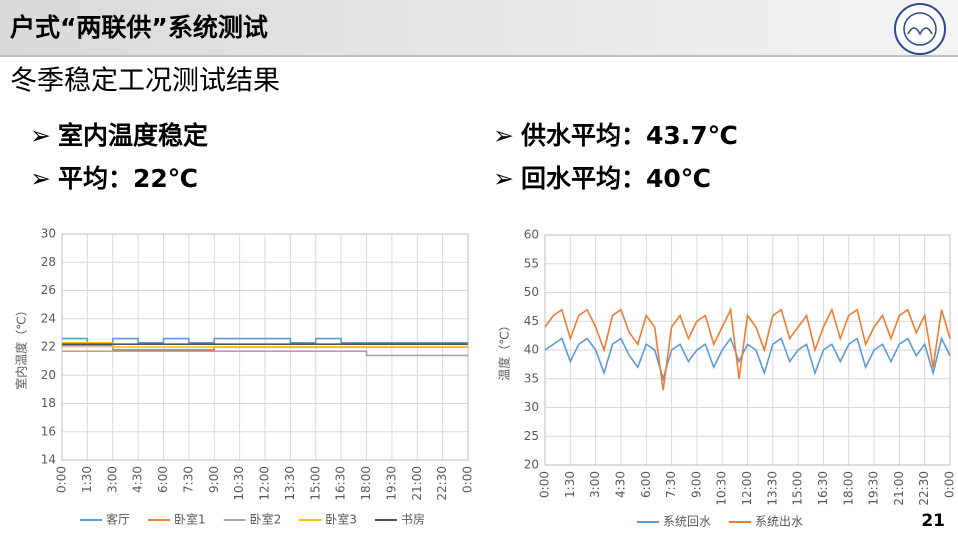 This screenshot has width=958, height=539. Describe the element at coordinates (48, 460) in the screenshot. I see `y-tick-label: 14` at that location.